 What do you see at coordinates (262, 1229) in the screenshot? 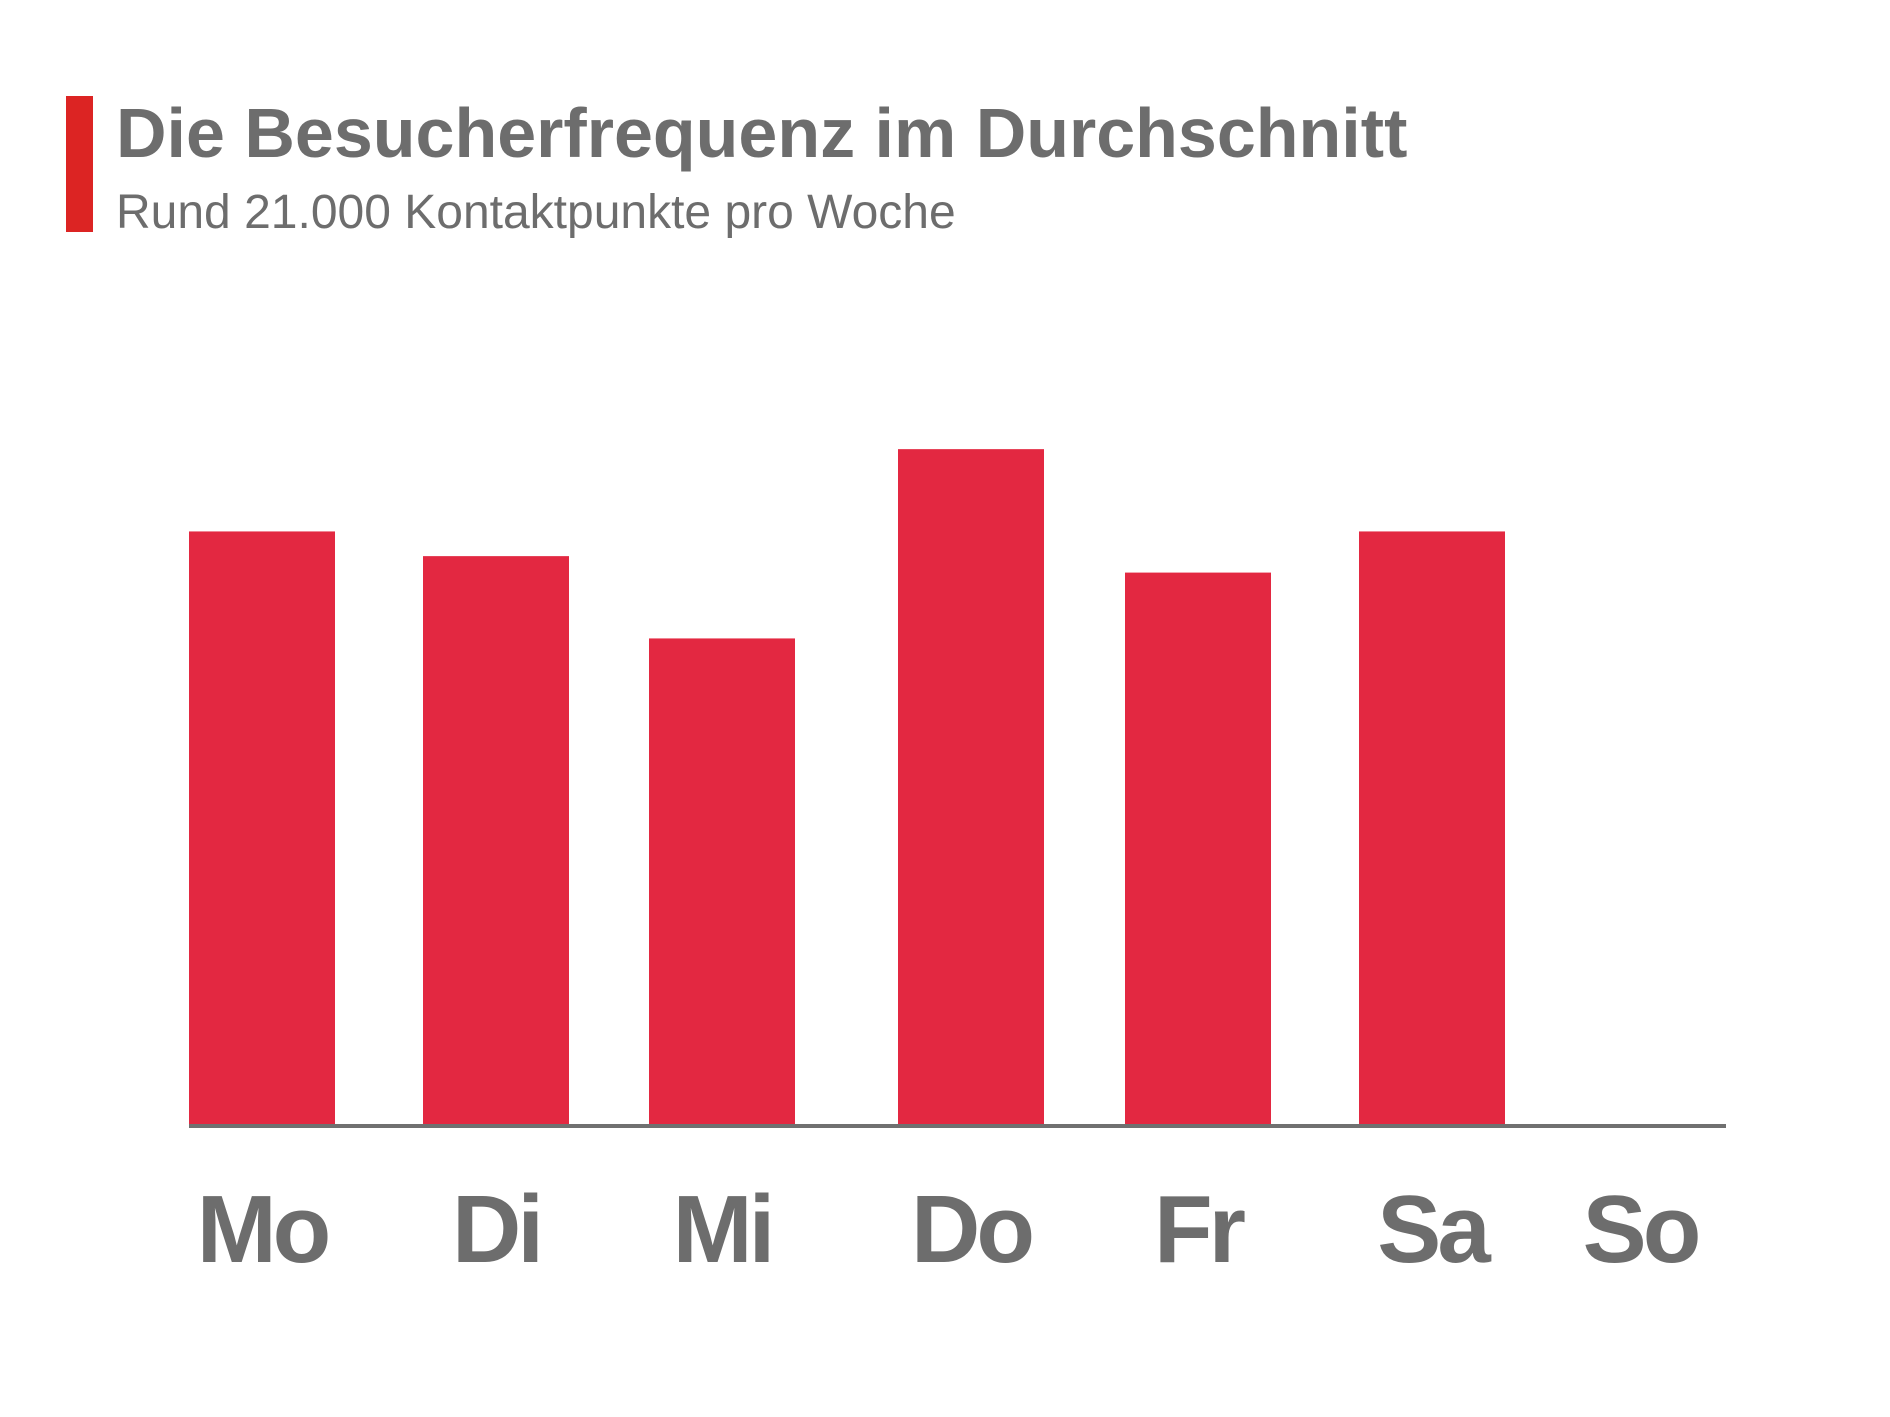
I see `x-tick-label: Mo` at bounding box center [262, 1229].